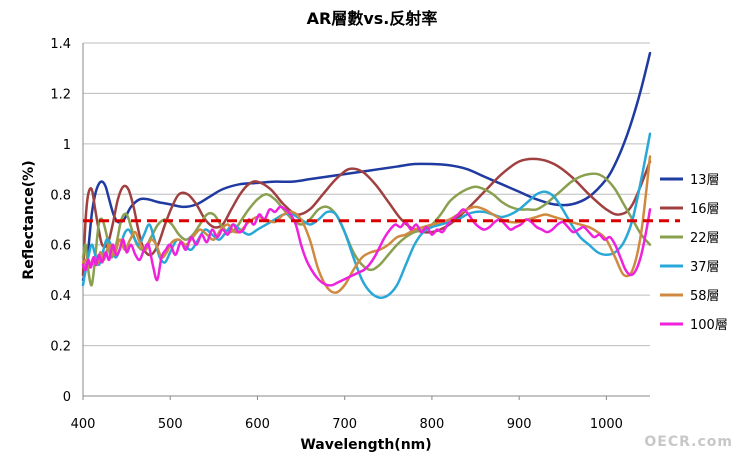 The image size is (745, 456). I want to click on watermark: OECR.com, so click(688, 442).